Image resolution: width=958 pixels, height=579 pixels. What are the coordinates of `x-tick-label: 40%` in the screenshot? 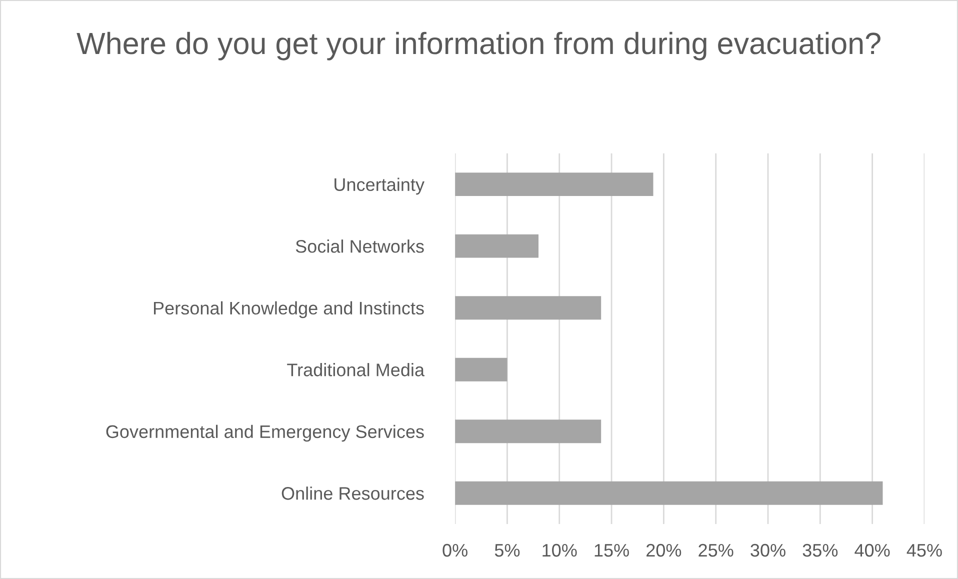 It's located at (872, 550).